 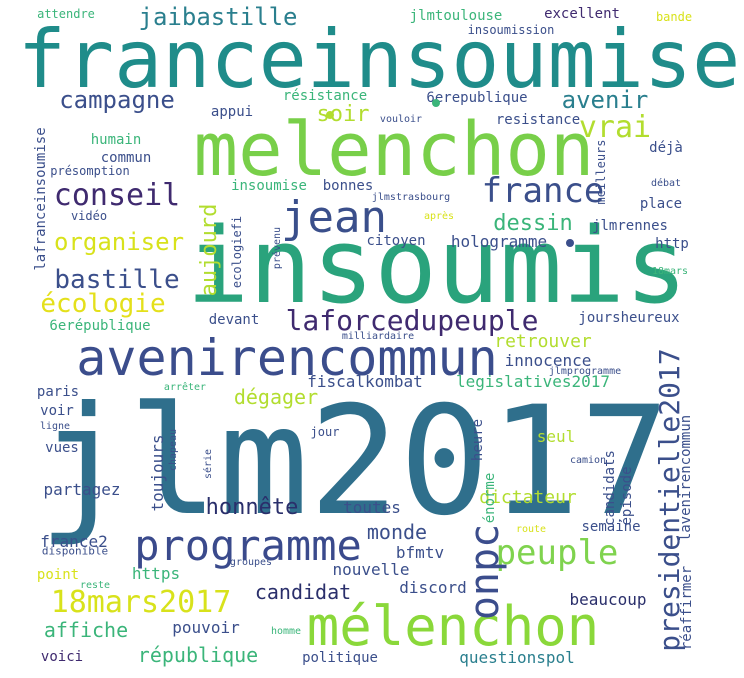 What do you see at coordinates (62, 448) in the screenshot?
I see `word-vues: vues` at bounding box center [62, 448].